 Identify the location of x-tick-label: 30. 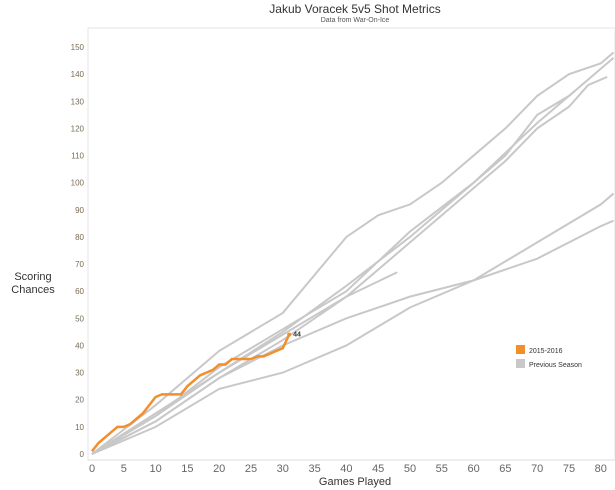
(283, 469).